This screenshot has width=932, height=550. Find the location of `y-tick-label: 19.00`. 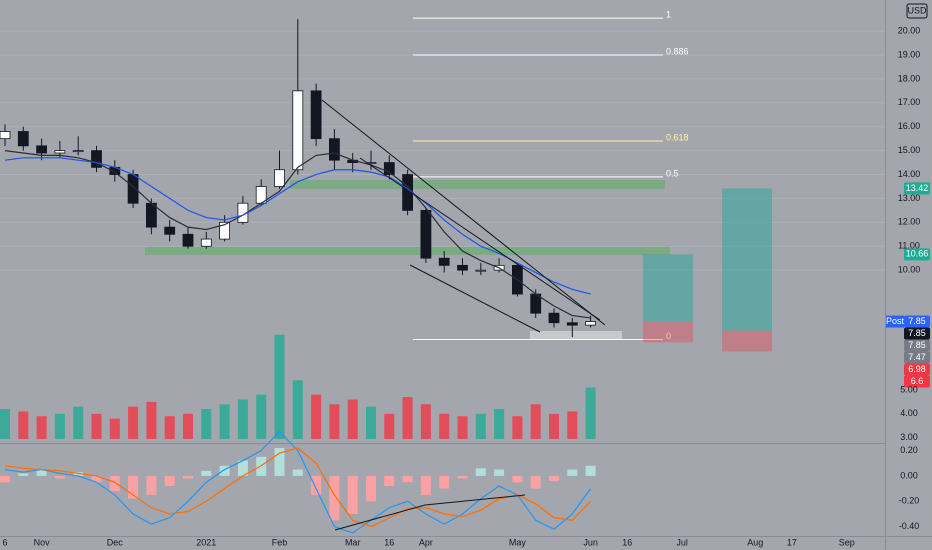

y-tick-label: 19.00 is located at coordinates (909, 54).